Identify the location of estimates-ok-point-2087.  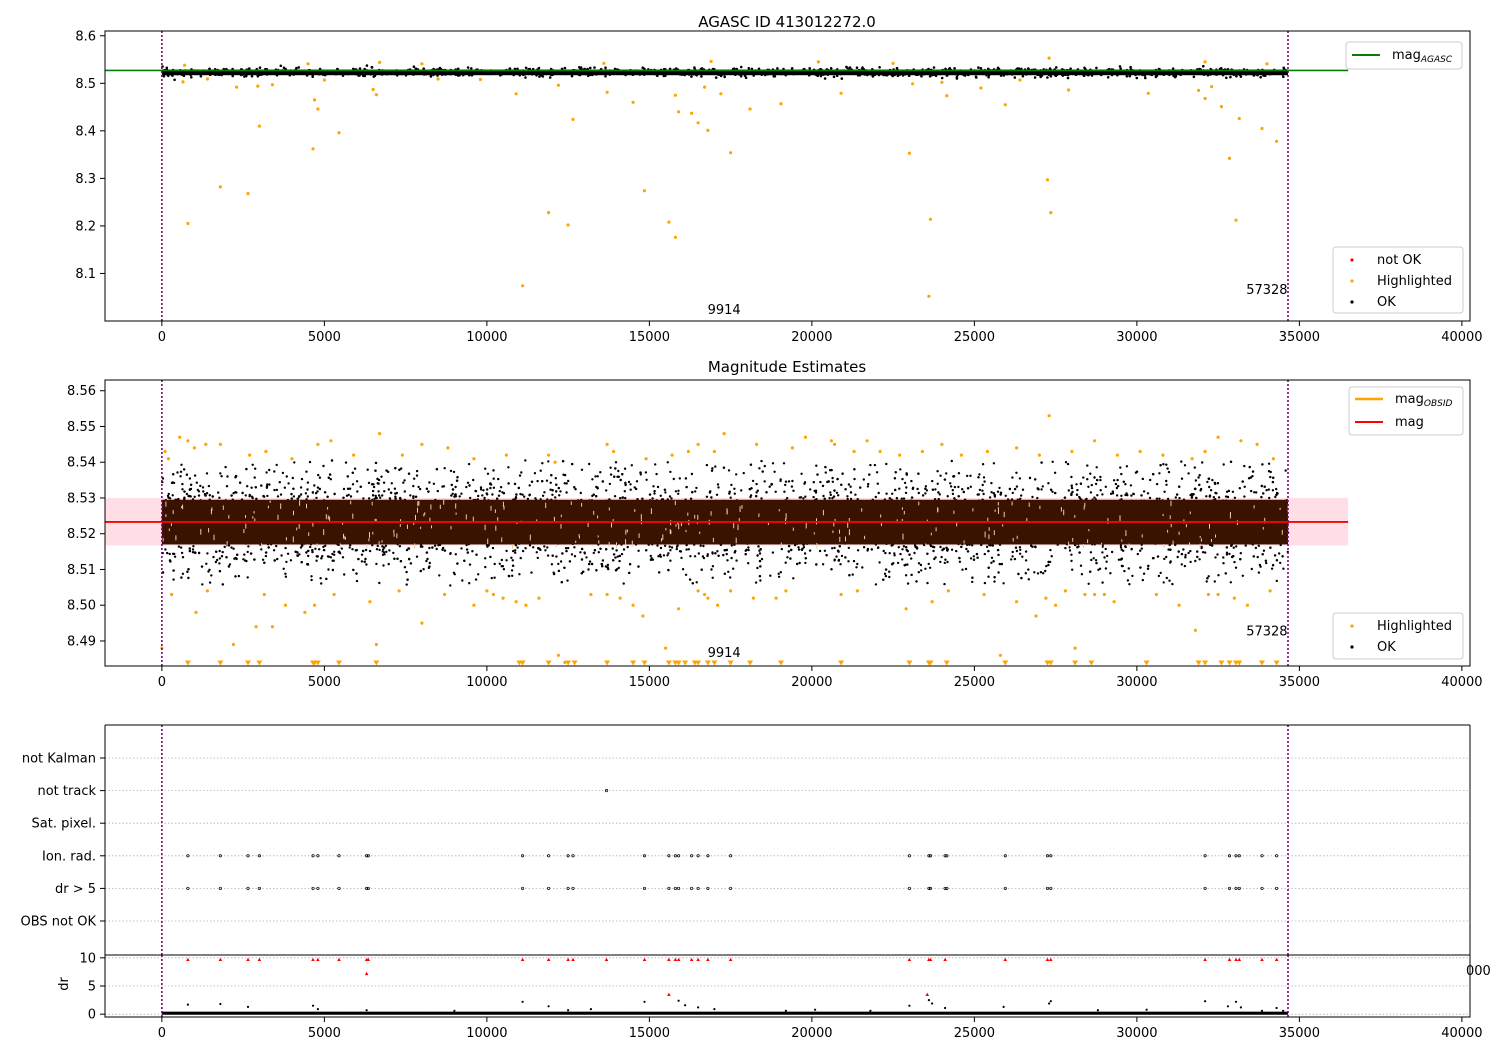
(908, 583).